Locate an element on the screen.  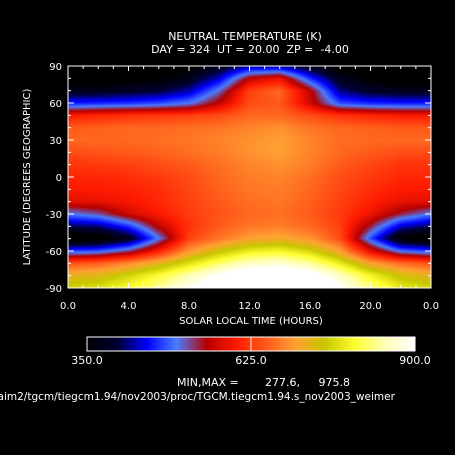
min-value: 277.6, is located at coordinates (282, 382).